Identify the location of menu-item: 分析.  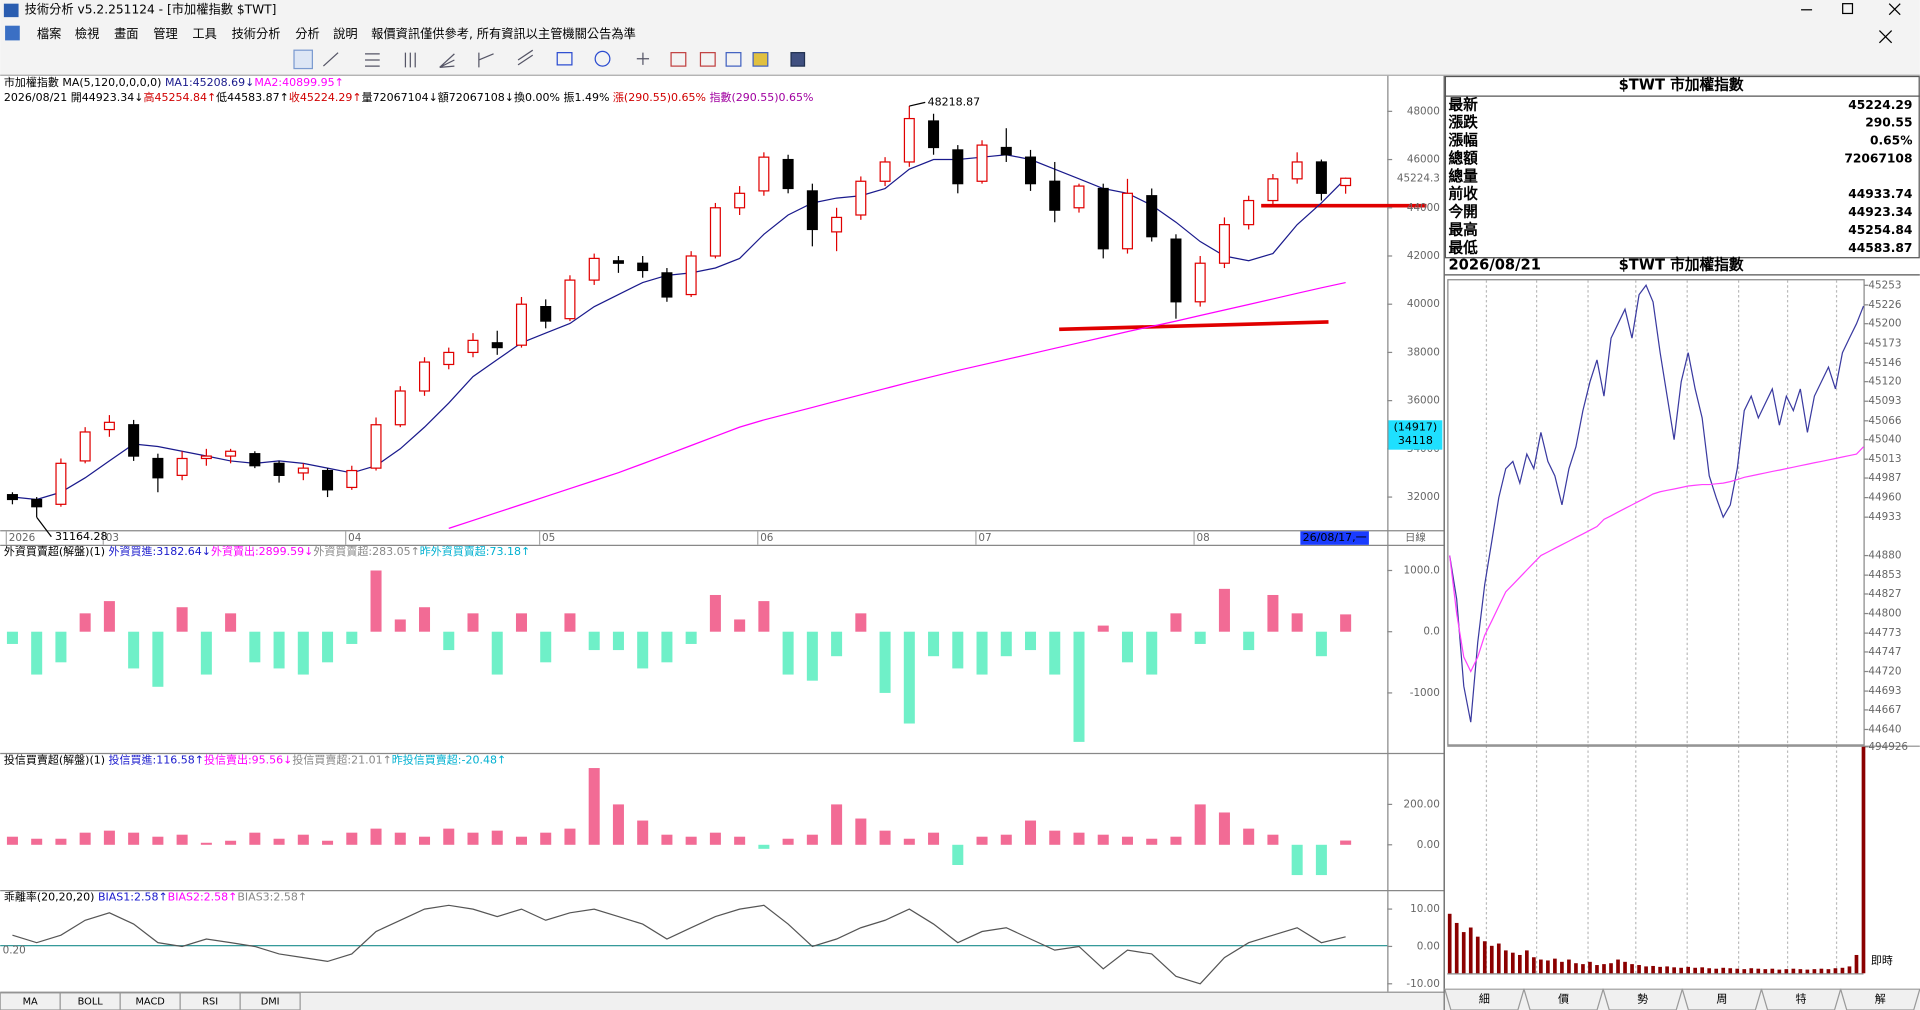
(307, 34).